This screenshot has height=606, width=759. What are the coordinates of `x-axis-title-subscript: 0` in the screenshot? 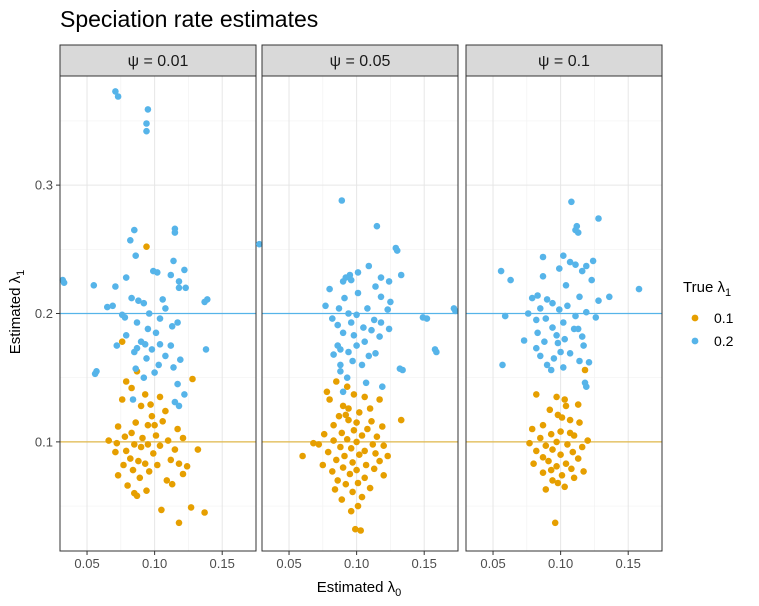 It's located at (398, 593).